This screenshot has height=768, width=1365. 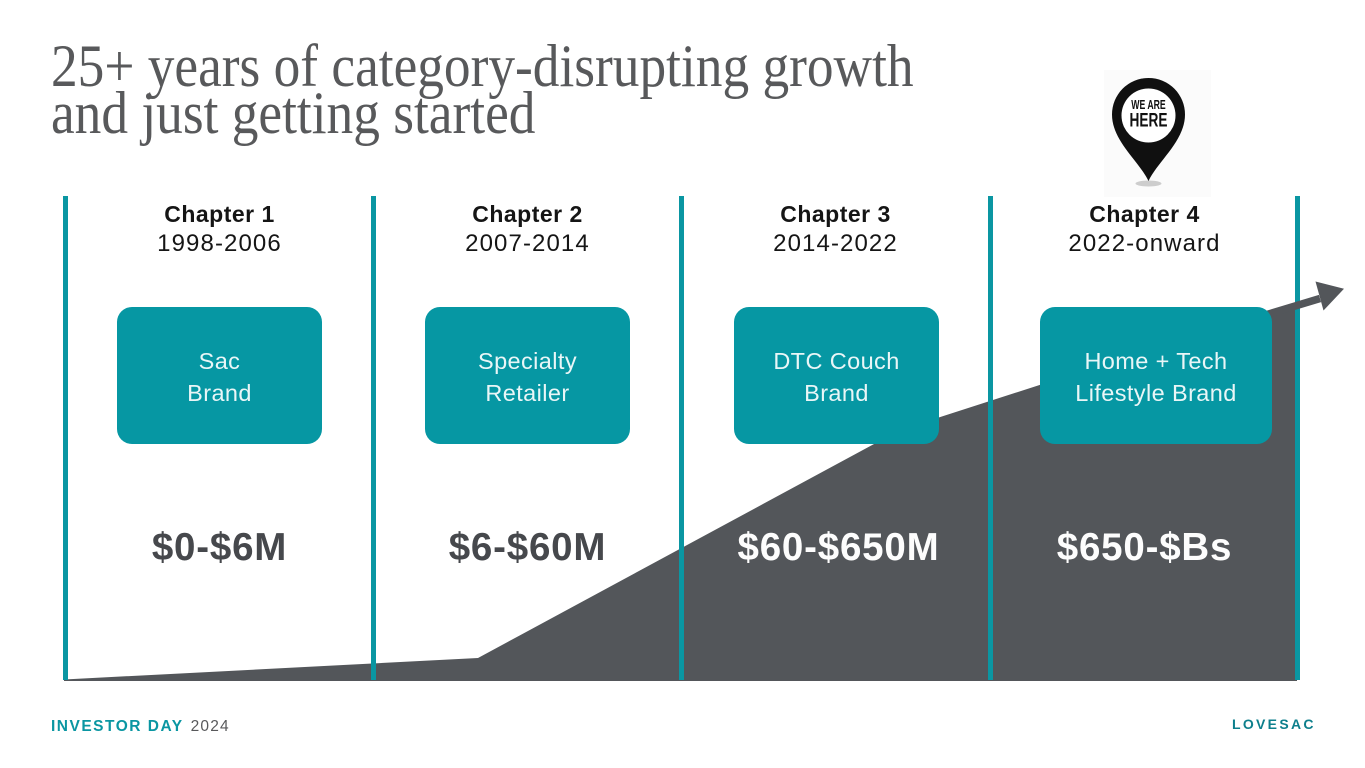 What do you see at coordinates (1148, 105) in the screenshot?
I see `svg-text: WE ARE` at bounding box center [1148, 105].